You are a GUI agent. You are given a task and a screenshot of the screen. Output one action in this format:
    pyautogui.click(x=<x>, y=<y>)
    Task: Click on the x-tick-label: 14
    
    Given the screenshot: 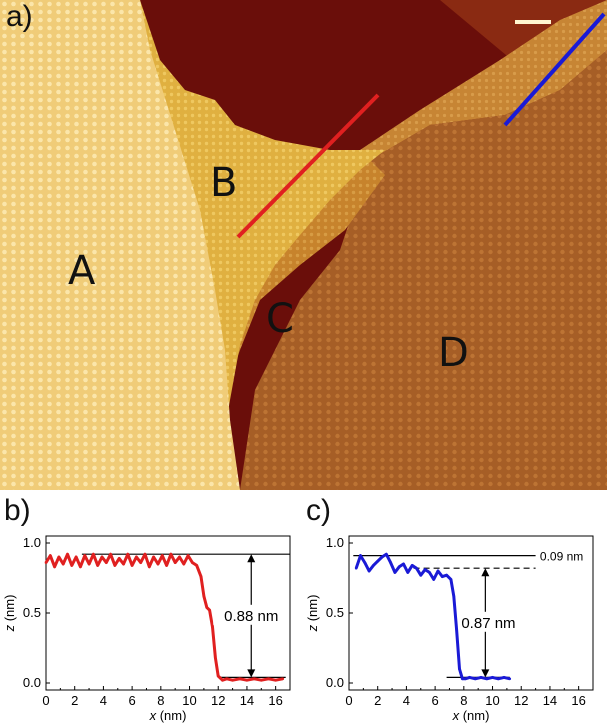 What is the action you would take?
    pyautogui.click(x=550, y=700)
    